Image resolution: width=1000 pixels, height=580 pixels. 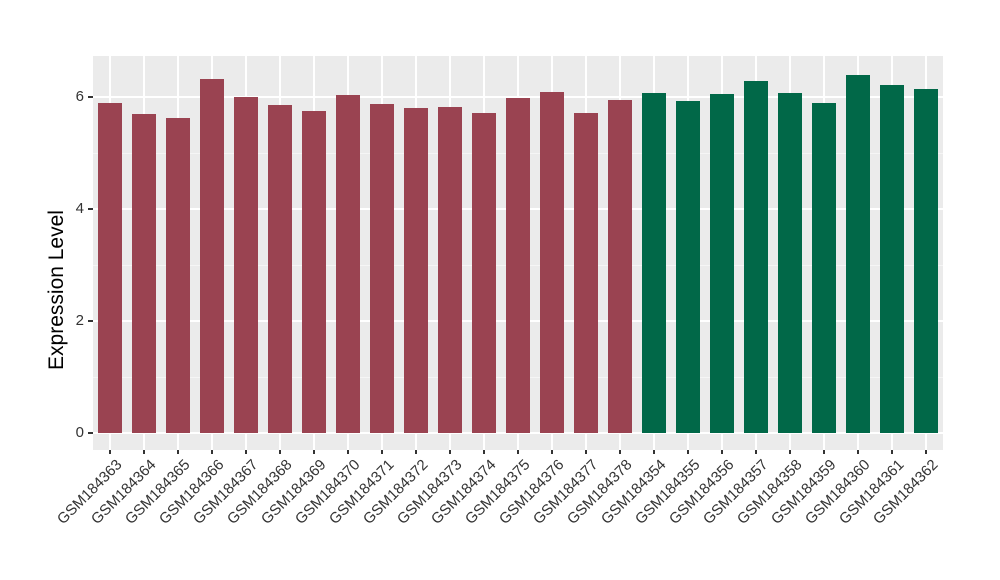 I want to click on bar-GSM184369, so click(x=314, y=272).